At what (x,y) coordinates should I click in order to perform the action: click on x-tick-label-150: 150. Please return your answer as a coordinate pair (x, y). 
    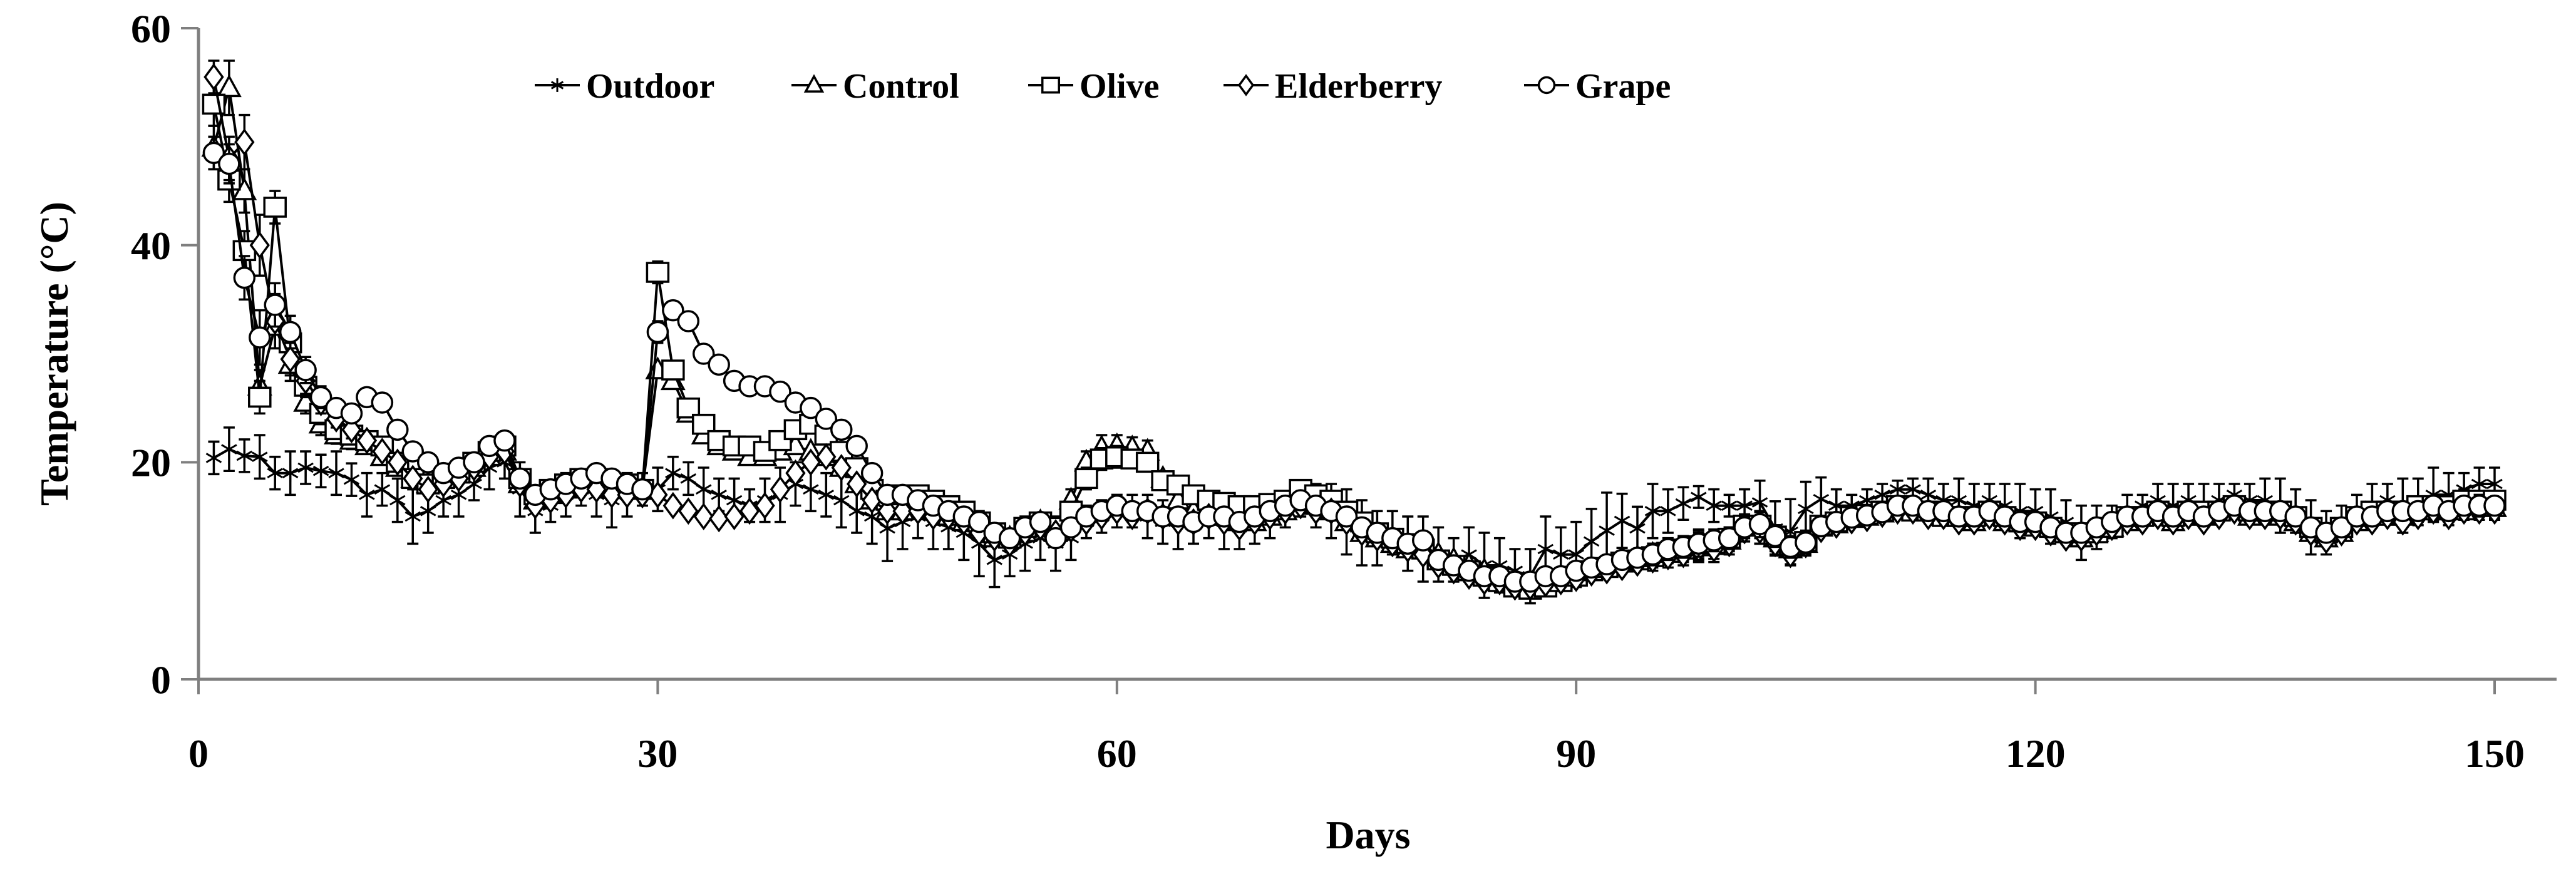
    Looking at the image, I should click on (2495, 753).